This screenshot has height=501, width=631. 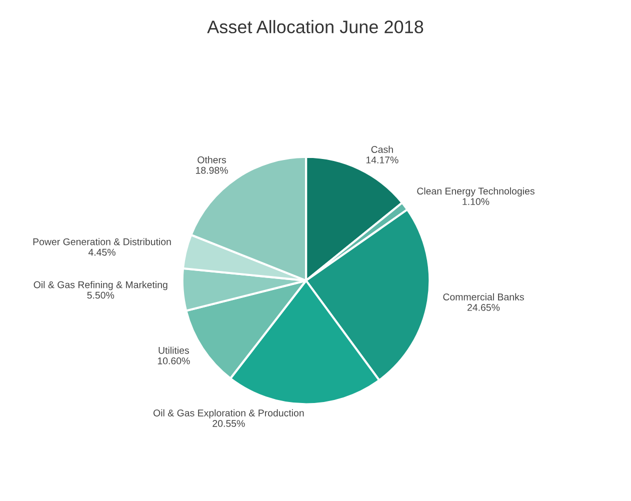 What do you see at coordinates (101, 285) in the screenshot?
I see `slice-label: Oil & Gas Refining & Marketing` at bounding box center [101, 285].